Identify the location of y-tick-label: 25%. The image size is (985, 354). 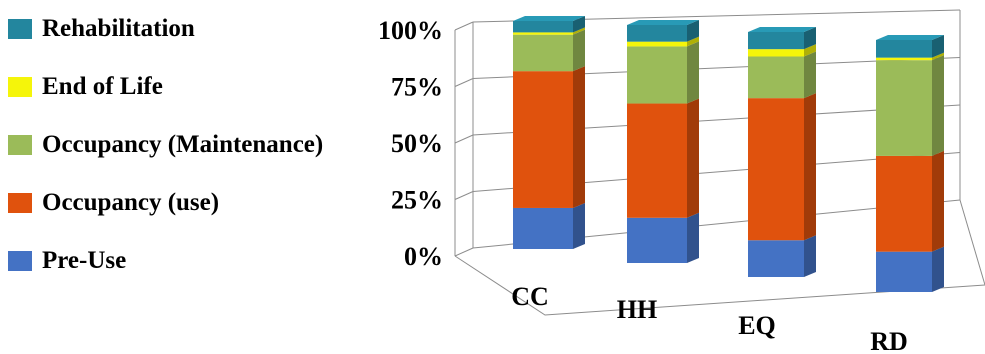
(417, 200).